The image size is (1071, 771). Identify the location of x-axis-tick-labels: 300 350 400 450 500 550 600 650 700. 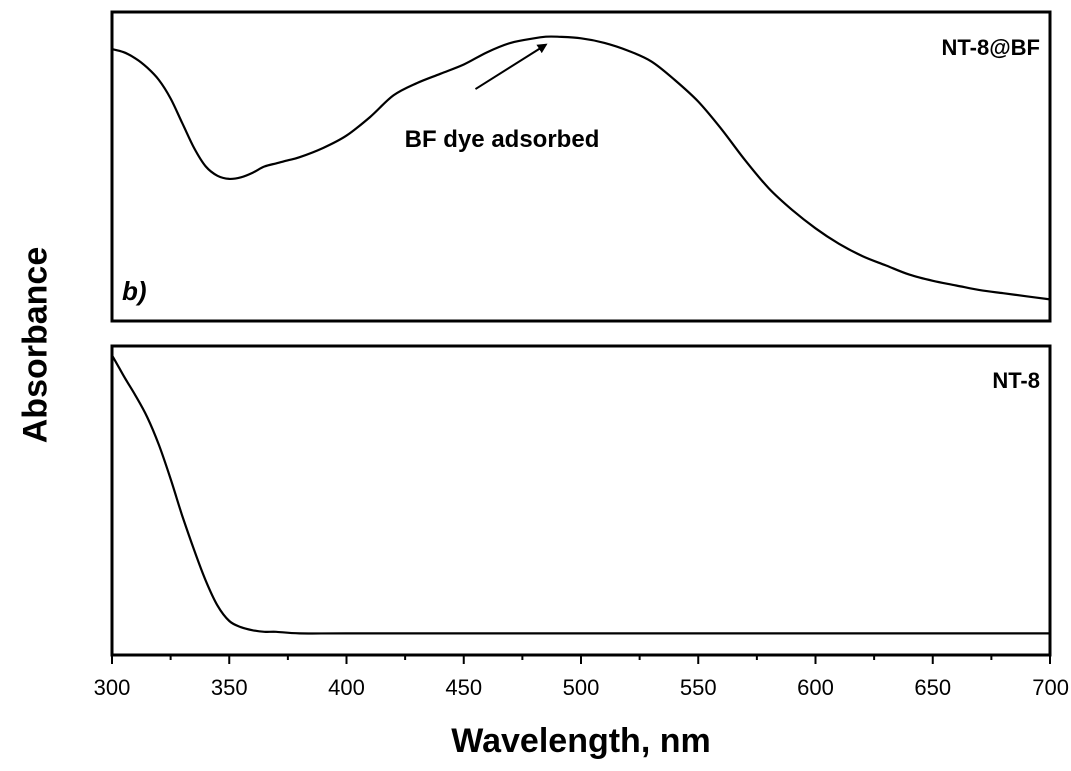
(581, 687).